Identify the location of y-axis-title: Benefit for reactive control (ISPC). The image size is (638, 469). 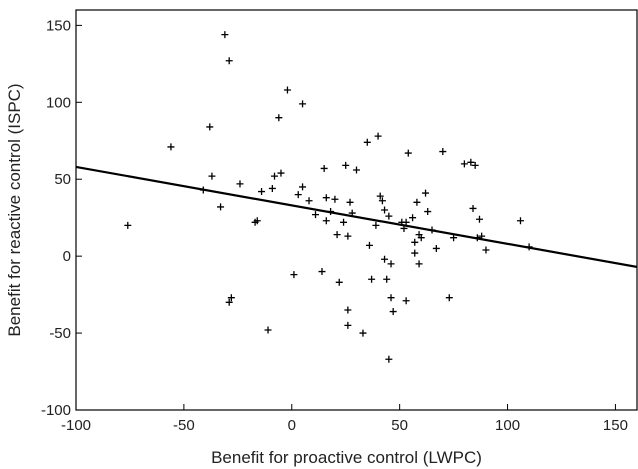
(14, 209).